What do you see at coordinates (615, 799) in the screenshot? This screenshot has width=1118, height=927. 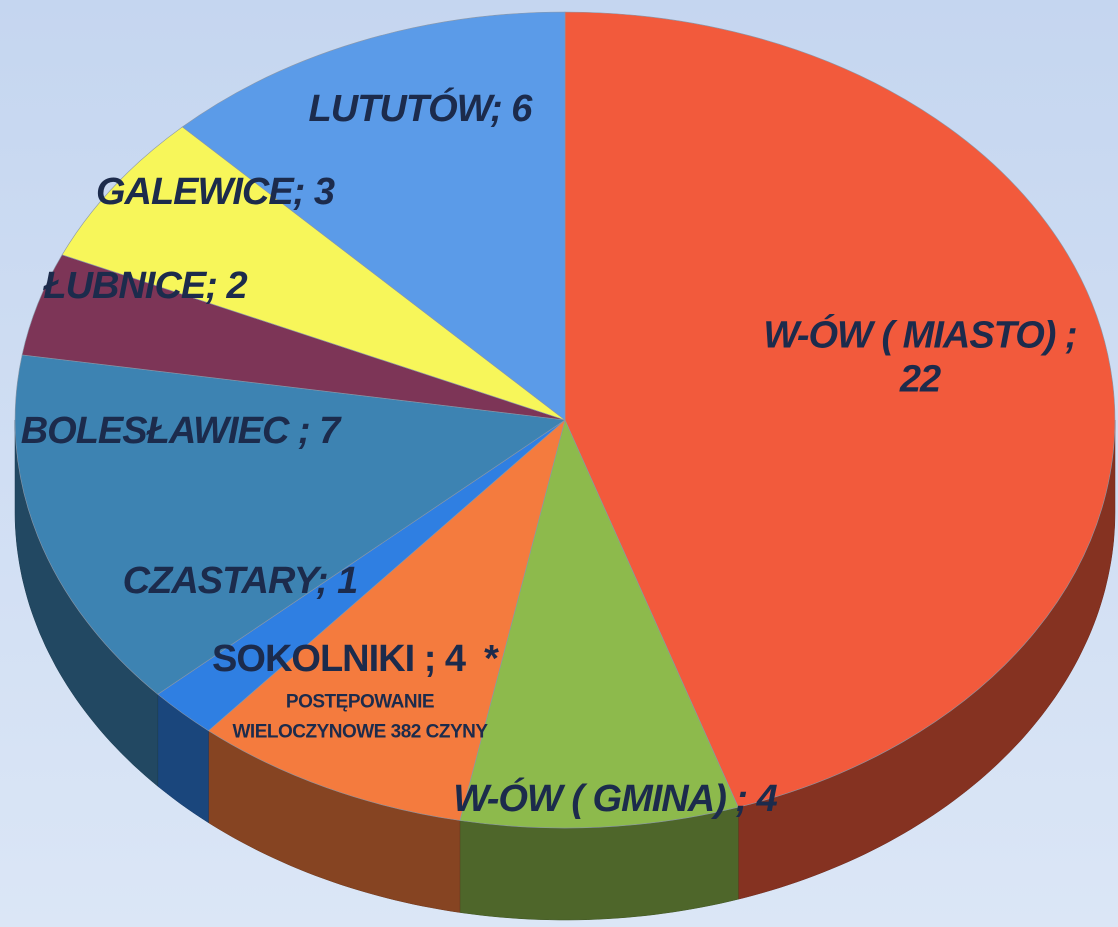 I see `data-label: W-ÓW ( GMINA) ; 4` at bounding box center [615, 799].